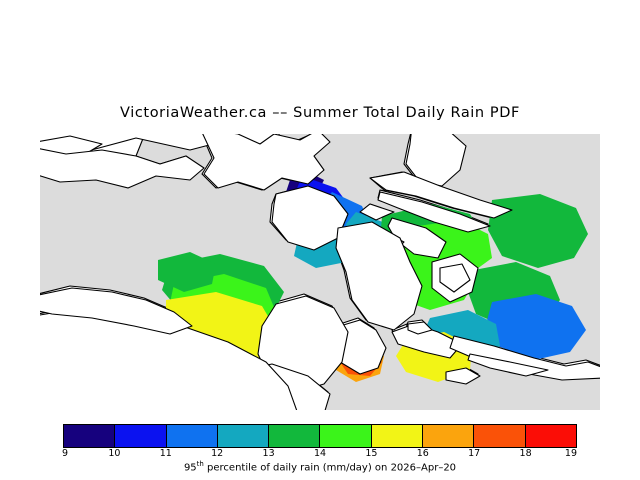 The image size is (640, 480). Describe the element at coordinates (187, 272) in the screenshot. I see `contour-region-13-14-e` at that location.